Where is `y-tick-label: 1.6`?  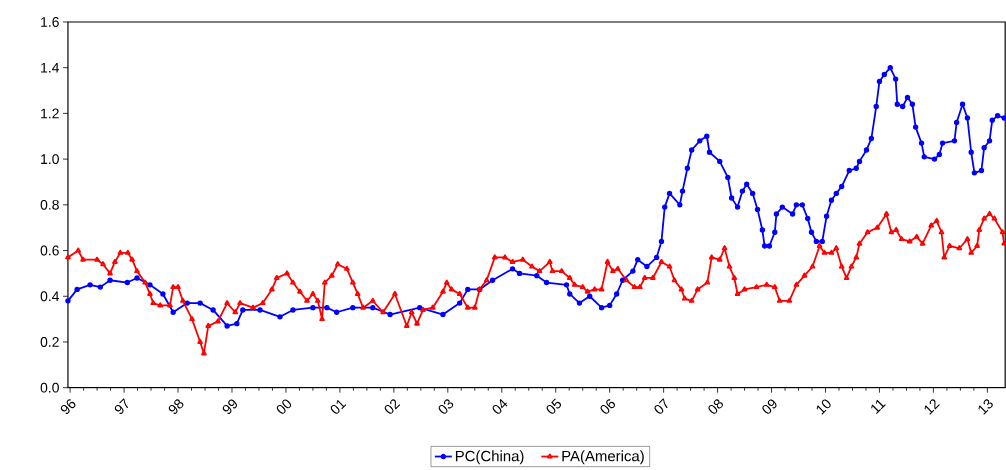 y-tick-label: 1.6 is located at coordinates (50, 22).